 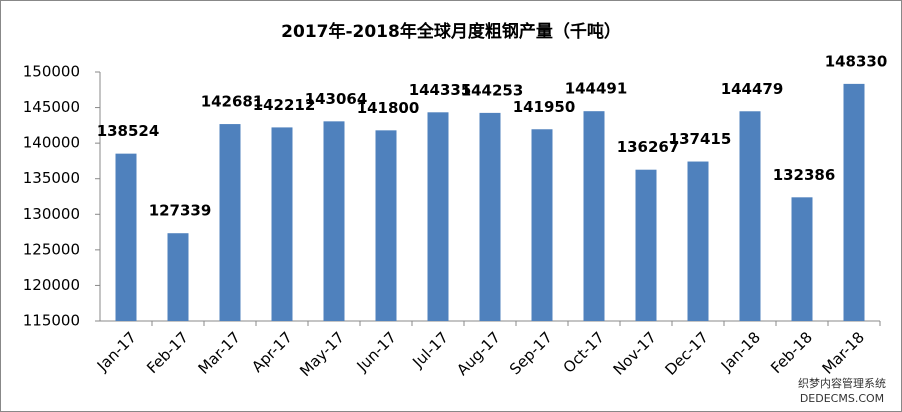 I want to click on value-label: 132386, so click(x=804, y=175).